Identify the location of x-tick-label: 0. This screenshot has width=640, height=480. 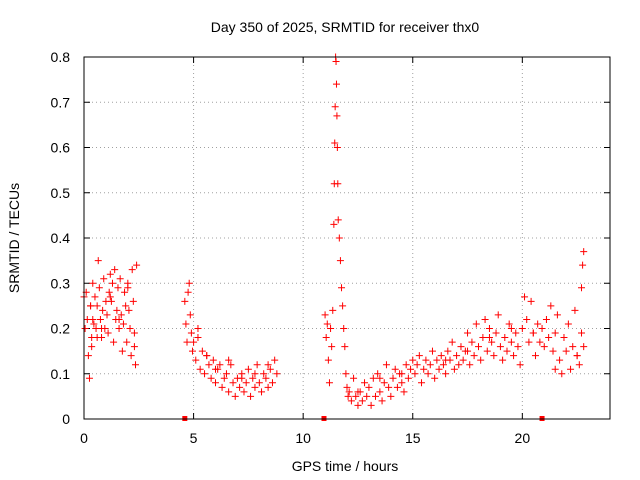
(84, 438).